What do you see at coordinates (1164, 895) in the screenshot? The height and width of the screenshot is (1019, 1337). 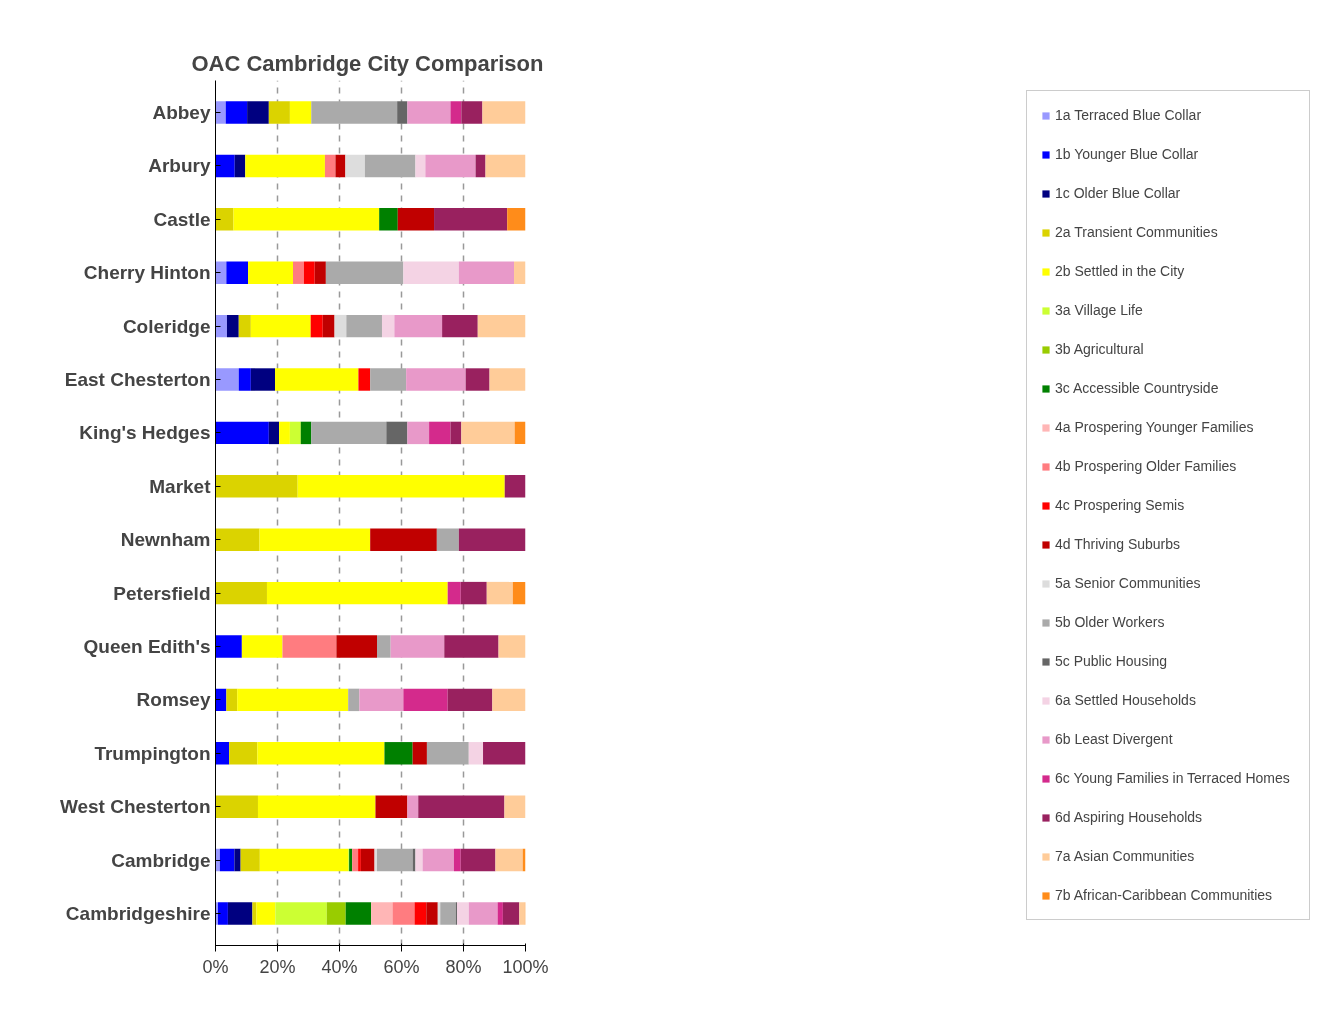 I see `legend-label: 7b African-Caribbean Communities` at bounding box center [1164, 895].